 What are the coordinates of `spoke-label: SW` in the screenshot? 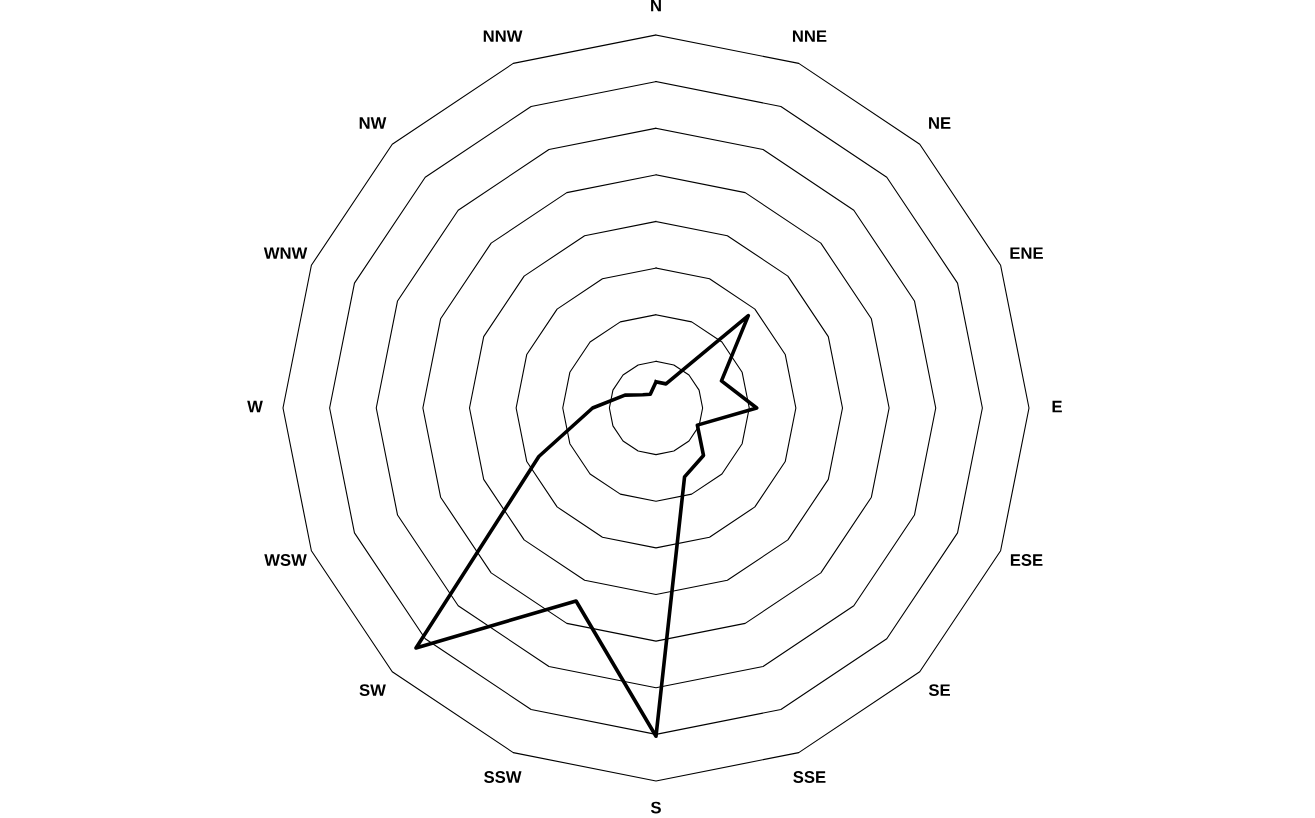 It's located at (372, 690).